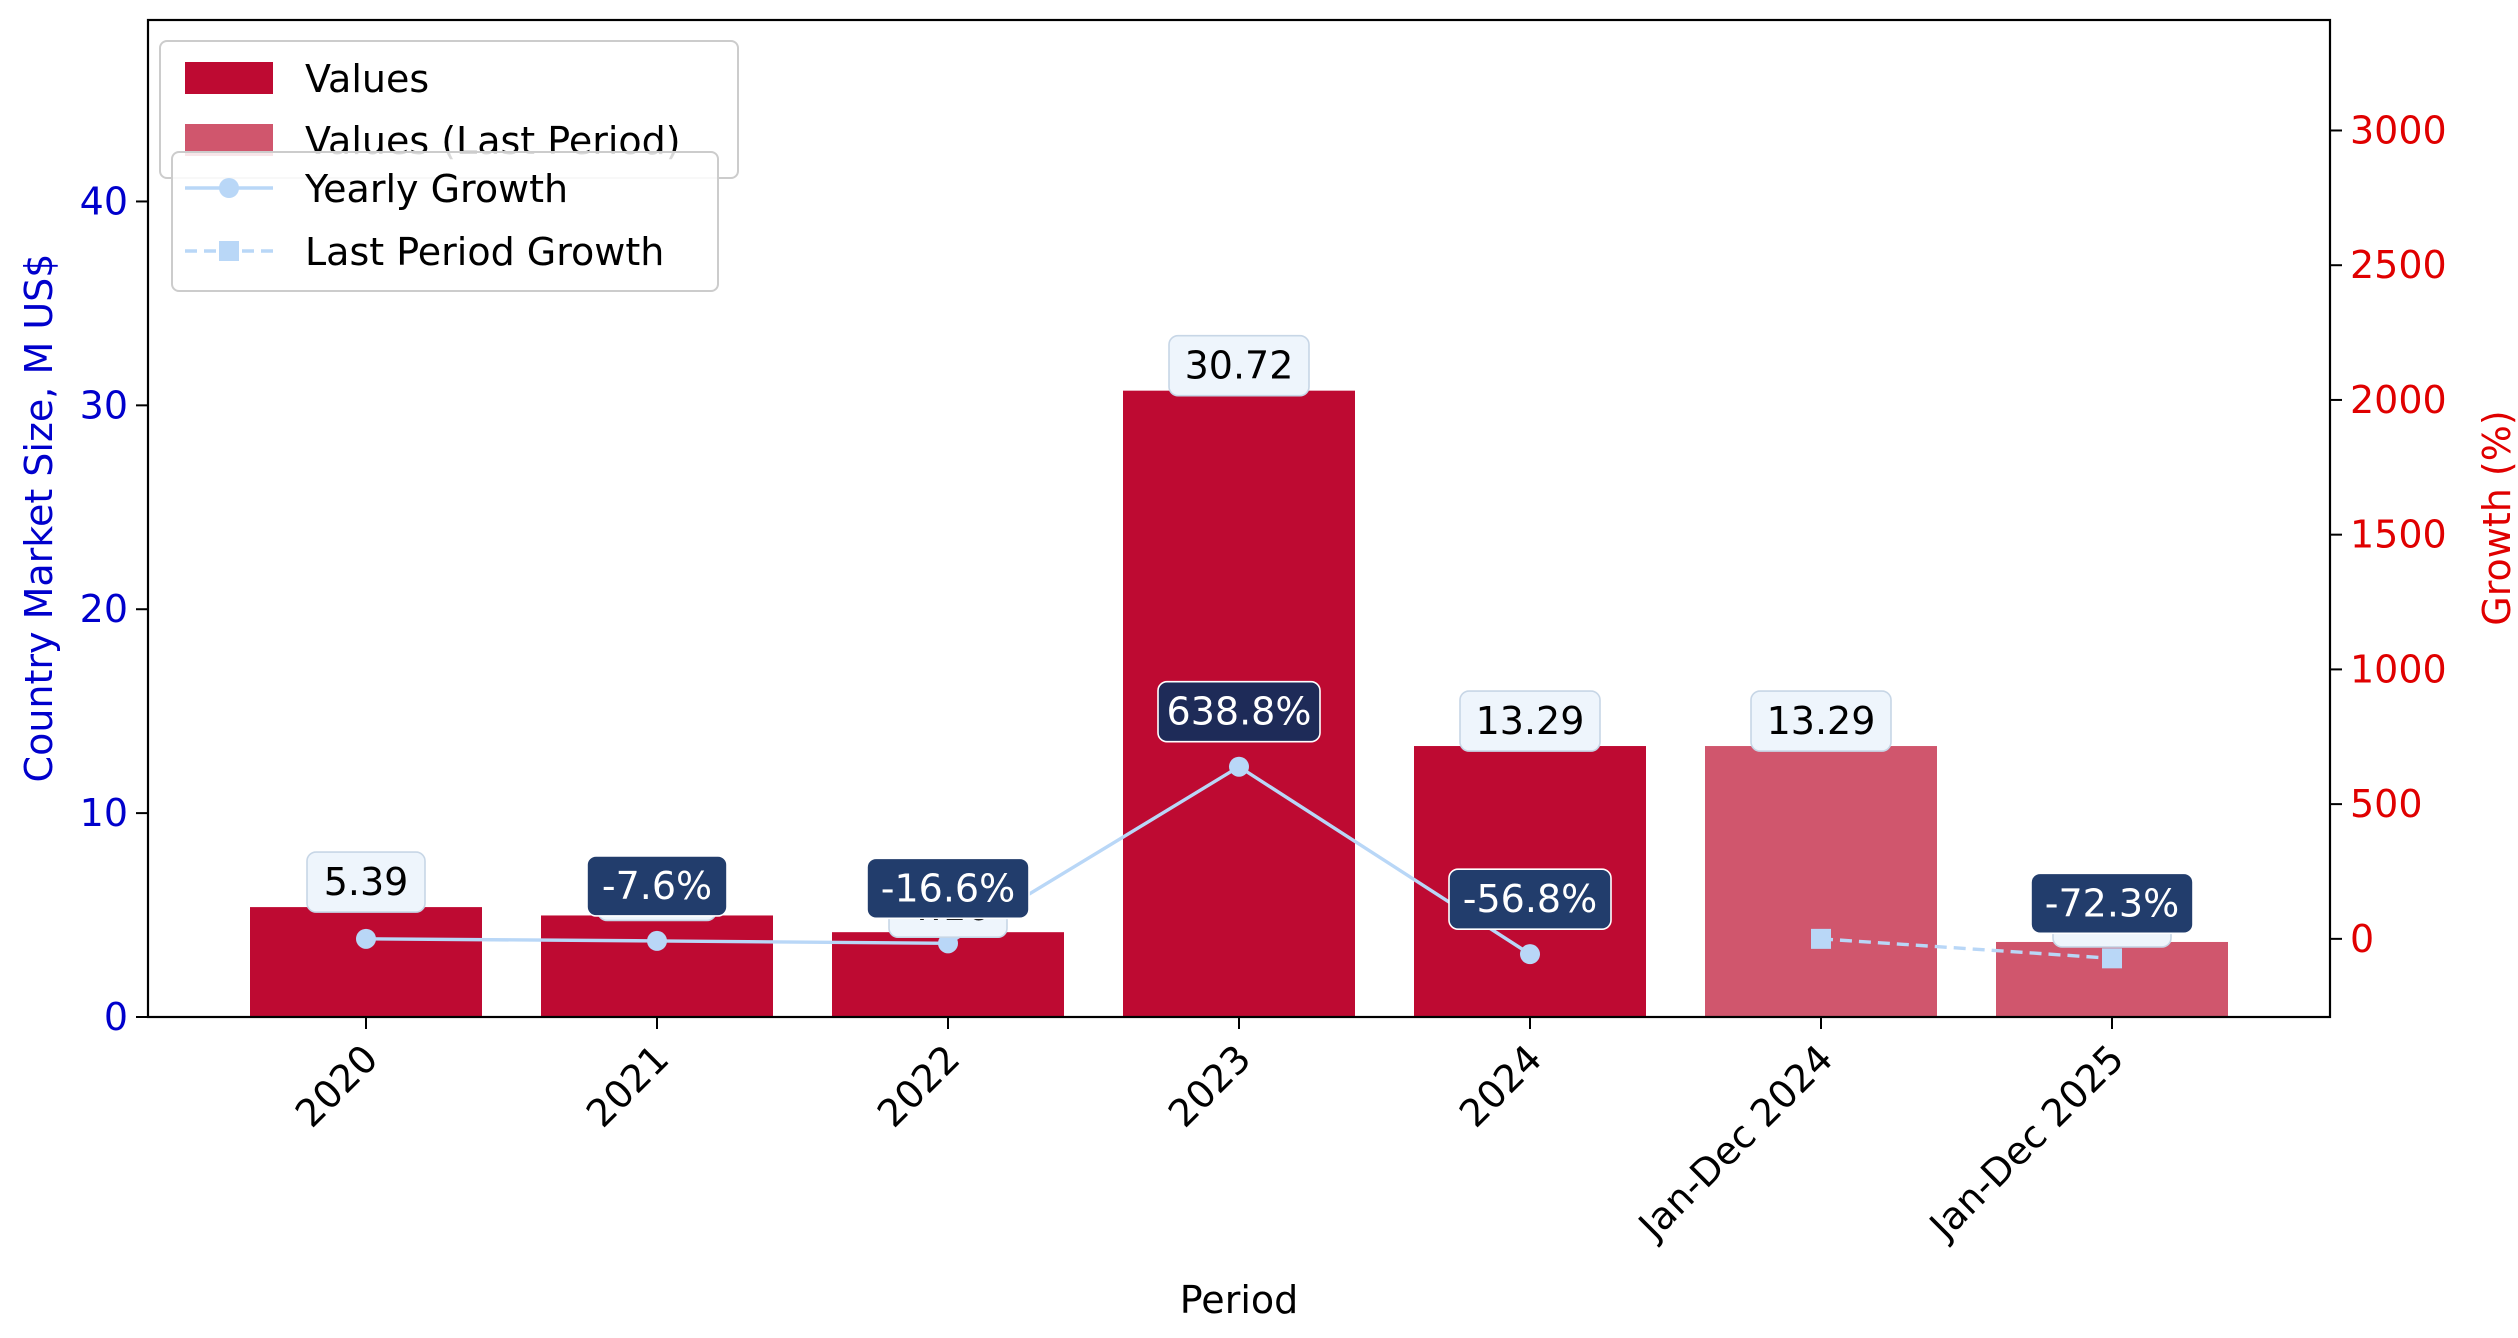 This screenshot has width=2518, height=1338. I want to click on value-label-2020-box, so click(366, 882).